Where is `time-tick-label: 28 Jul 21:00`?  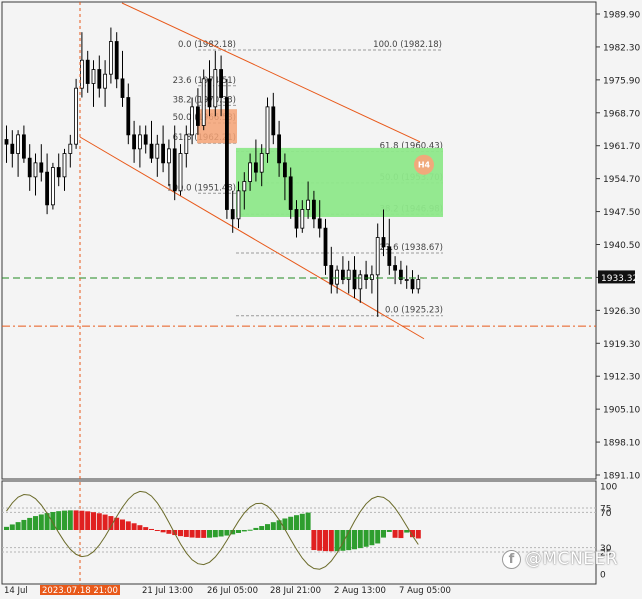 time-tick-label: 28 Jul 21:00 is located at coordinates (295, 590).